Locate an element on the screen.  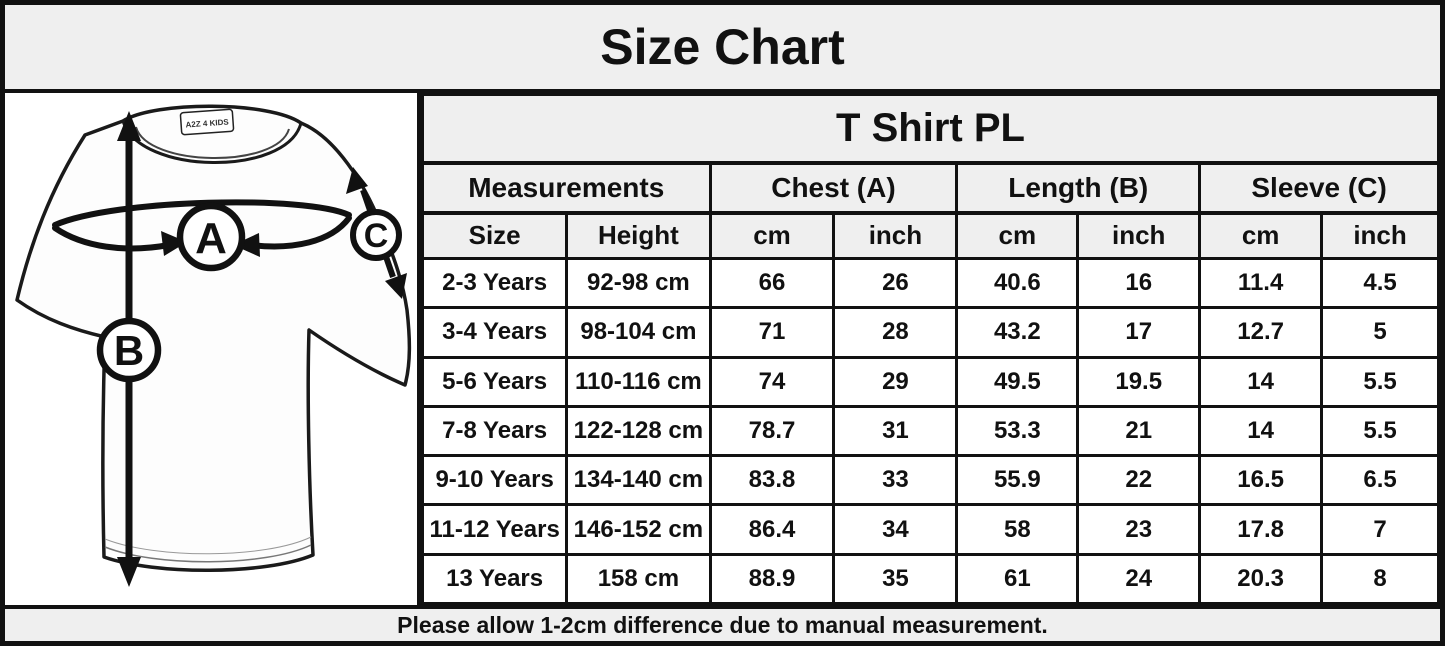
cell-sleeve-cm: 20.3 is located at coordinates (1261, 579).